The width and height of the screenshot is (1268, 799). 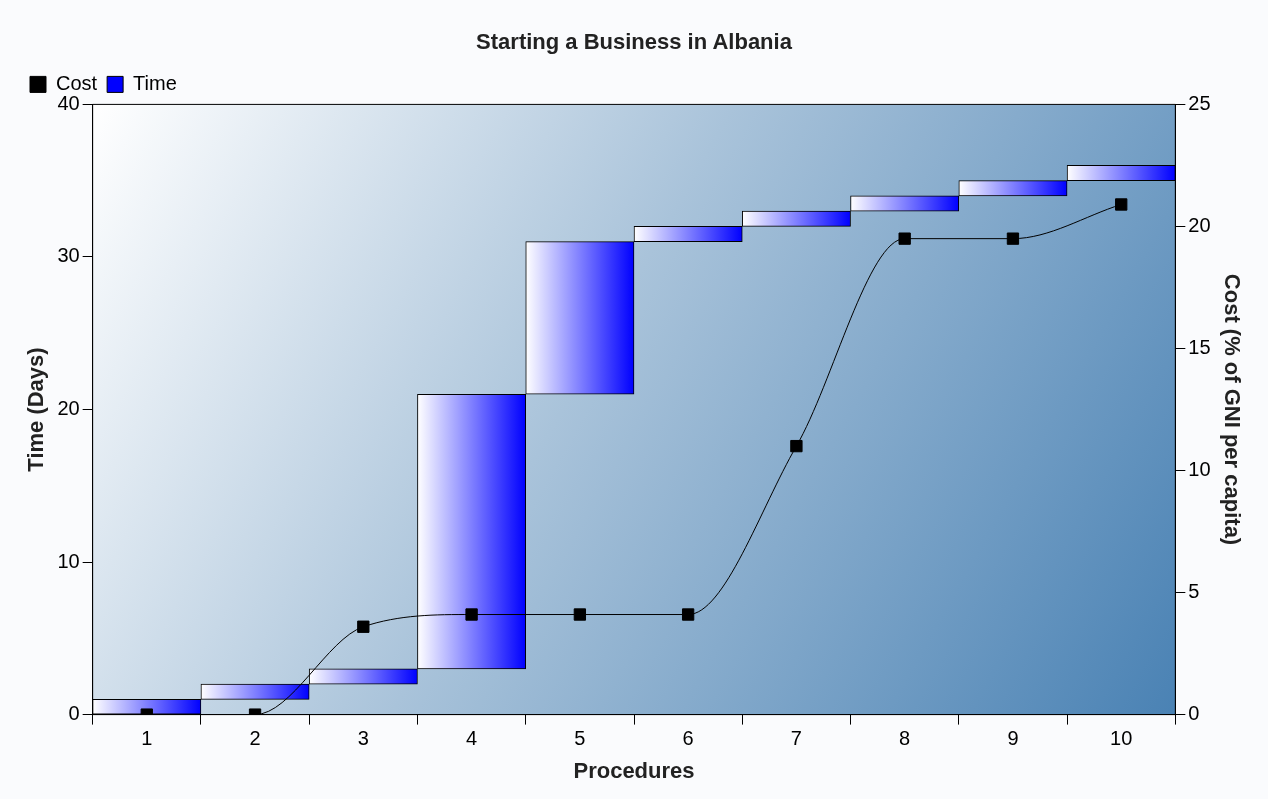 What do you see at coordinates (905, 738) in the screenshot?
I see `x-tick-label: 8` at bounding box center [905, 738].